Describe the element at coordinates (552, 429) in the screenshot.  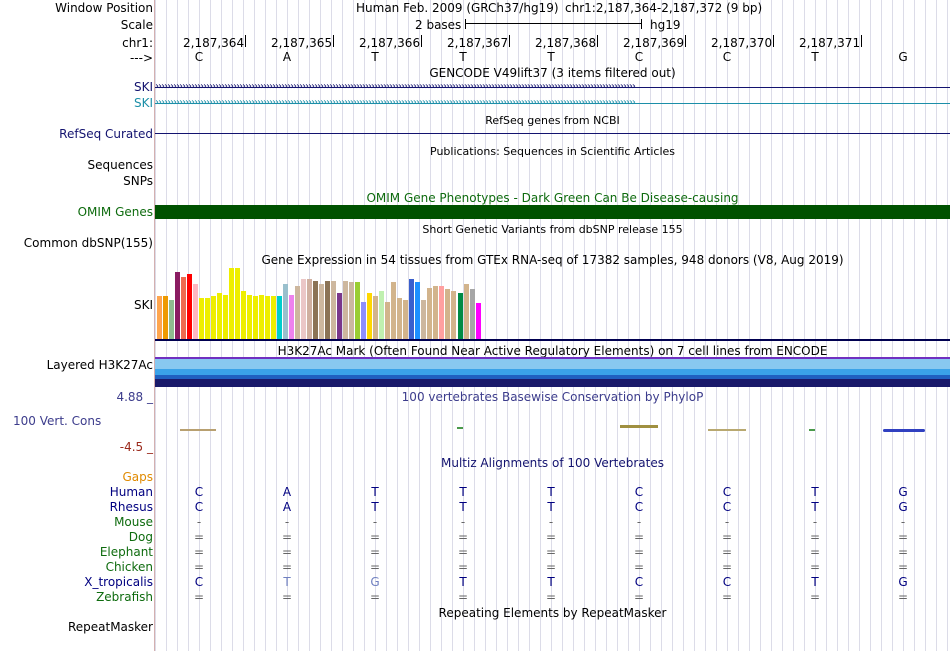
I see `phylop-signal` at that location.